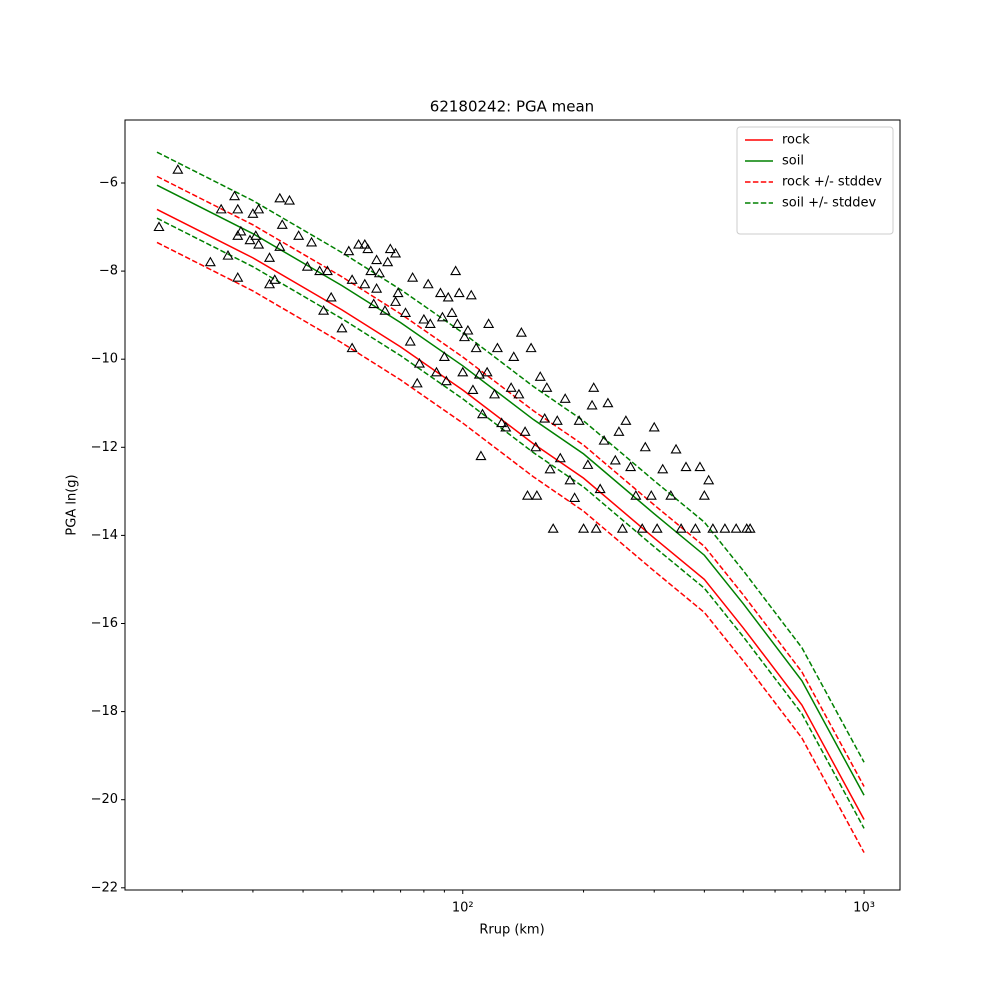  What do you see at coordinates (104, 711) in the screenshot?
I see `y-tick-label: −18` at bounding box center [104, 711].